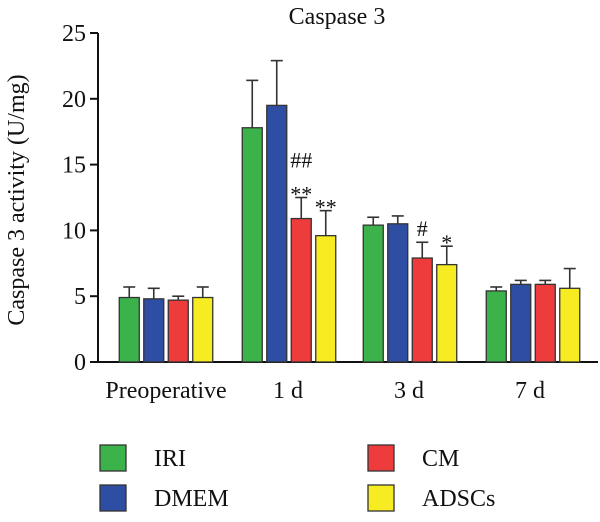  Describe the element at coordinates (381, 498) in the screenshot. I see `legend-swatch-adscs` at that location.